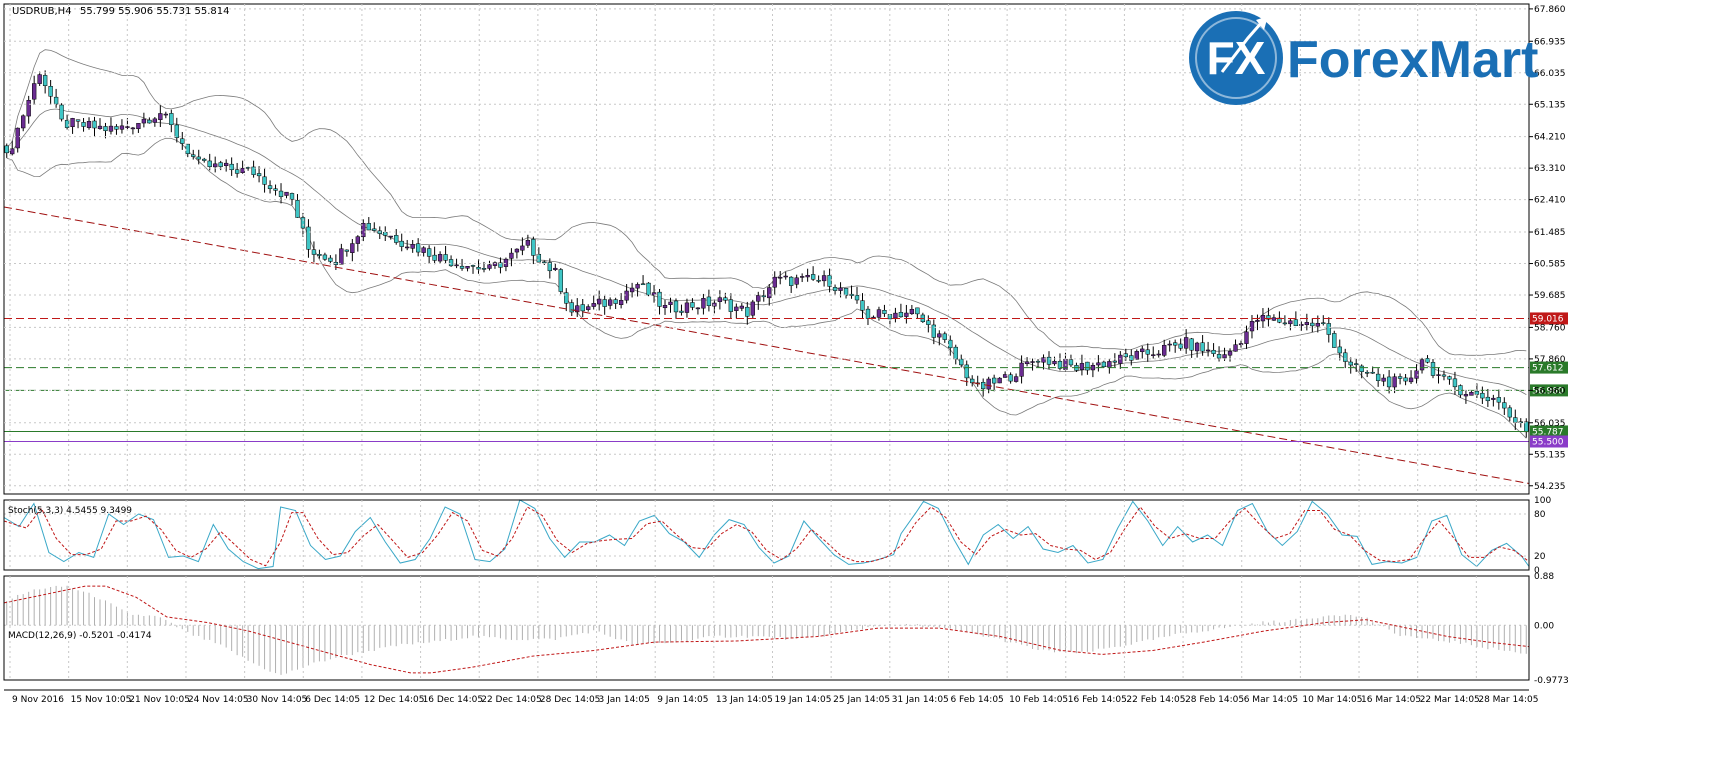  I want to click on y-tick-label: 63.310, so click(1550, 169).